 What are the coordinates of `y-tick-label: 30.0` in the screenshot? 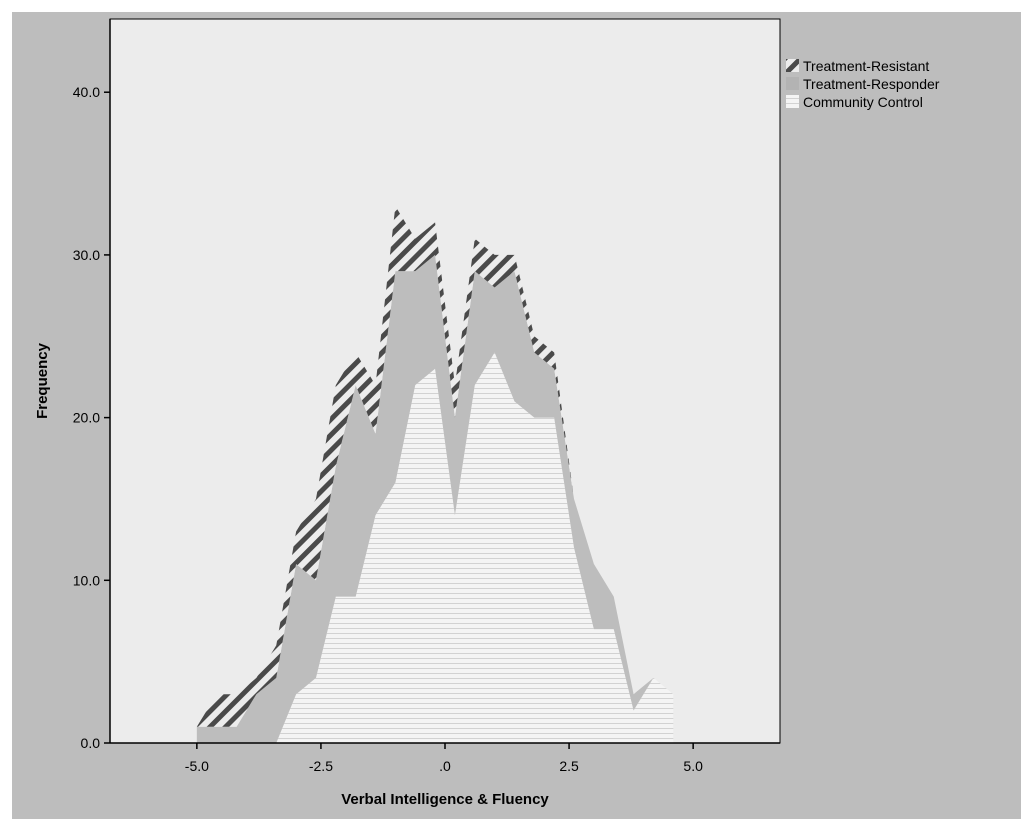 It's located at (86, 255).